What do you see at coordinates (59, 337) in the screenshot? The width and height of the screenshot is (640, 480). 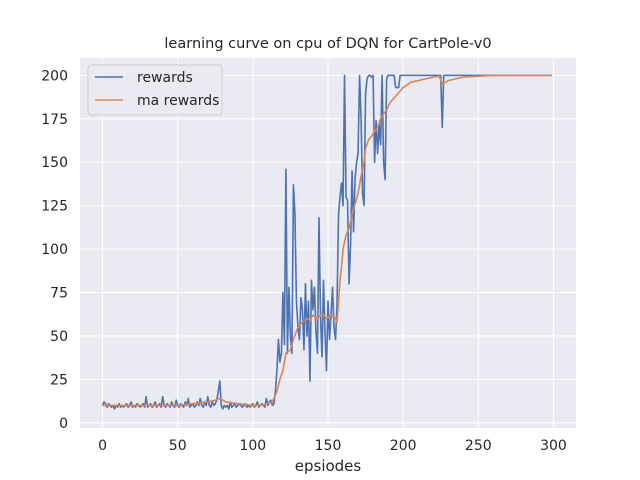 I see `y-tick-label: 50` at bounding box center [59, 337].